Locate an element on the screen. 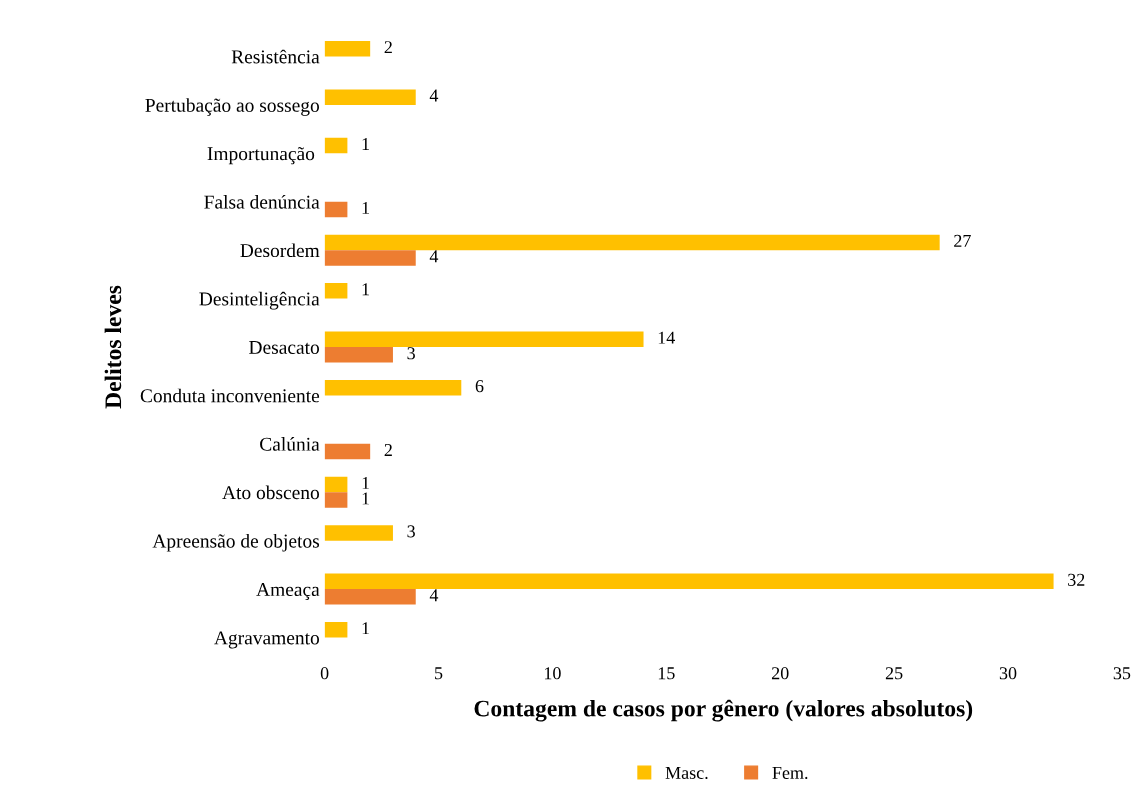 This screenshot has height=807, width=1139. y-tick-label: Ameaça is located at coordinates (288, 591).